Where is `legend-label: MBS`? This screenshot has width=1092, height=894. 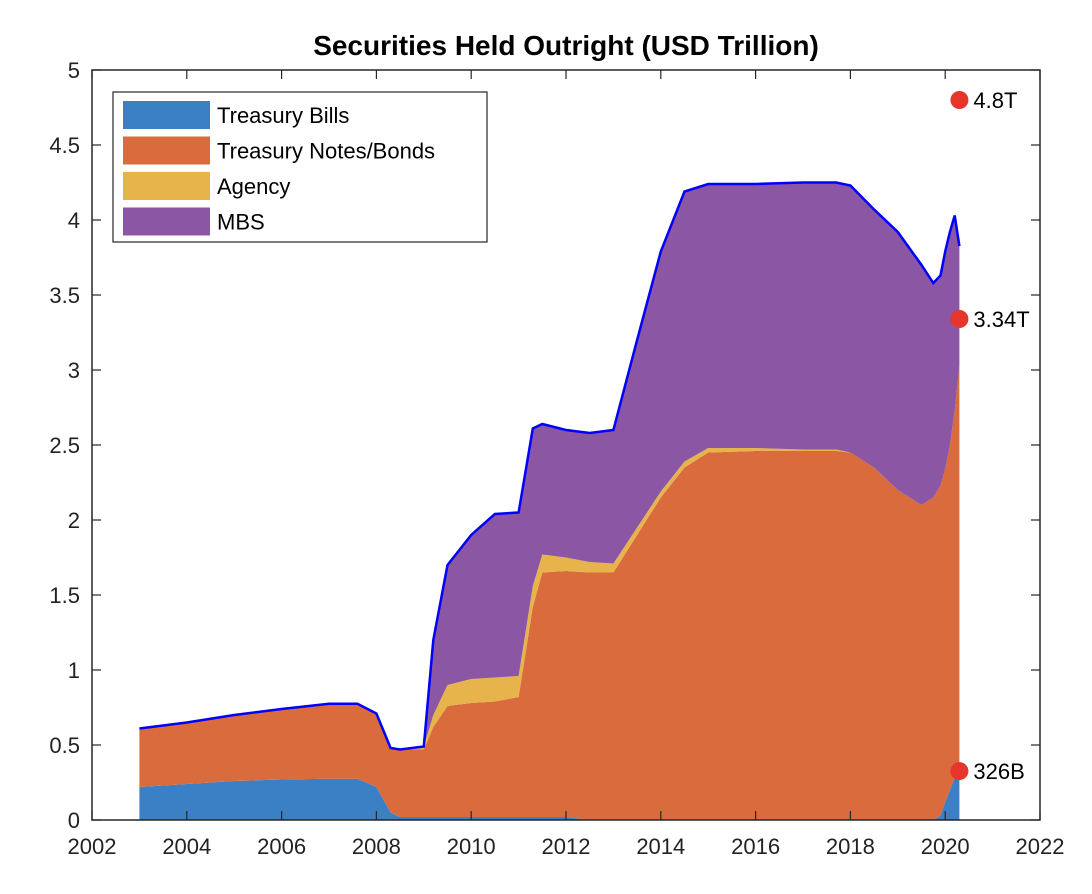 legend-label: MBS is located at coordinates (241, 222).